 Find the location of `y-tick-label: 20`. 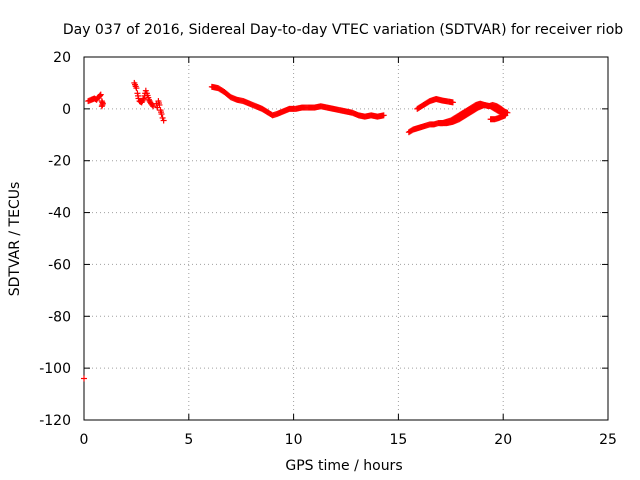

y-tick-label: 20 is located at coordinates (62, 58).